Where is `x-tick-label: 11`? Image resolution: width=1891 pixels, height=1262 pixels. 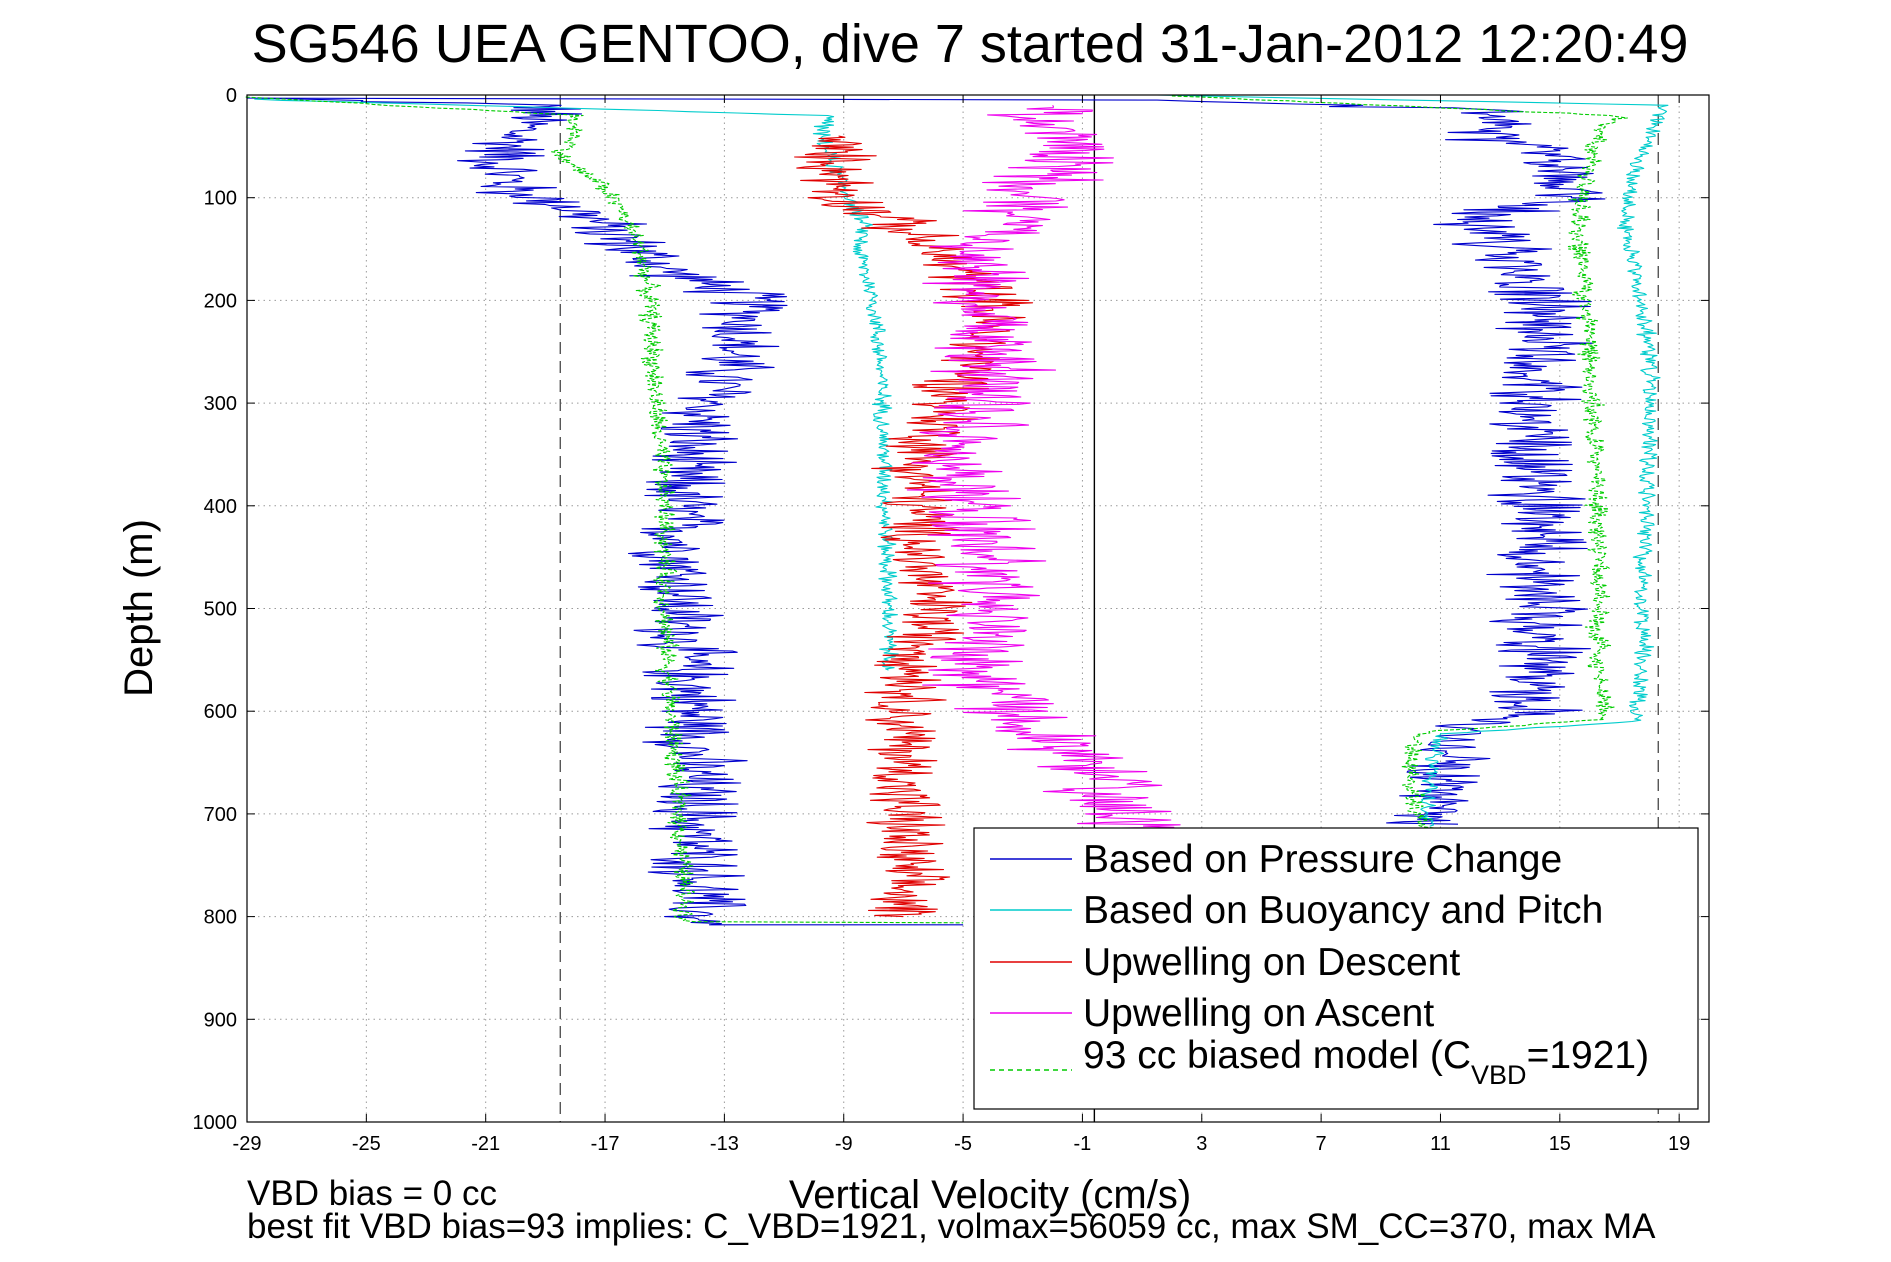 x-tick-label: 11 is located at coordinates (1440, 1144).